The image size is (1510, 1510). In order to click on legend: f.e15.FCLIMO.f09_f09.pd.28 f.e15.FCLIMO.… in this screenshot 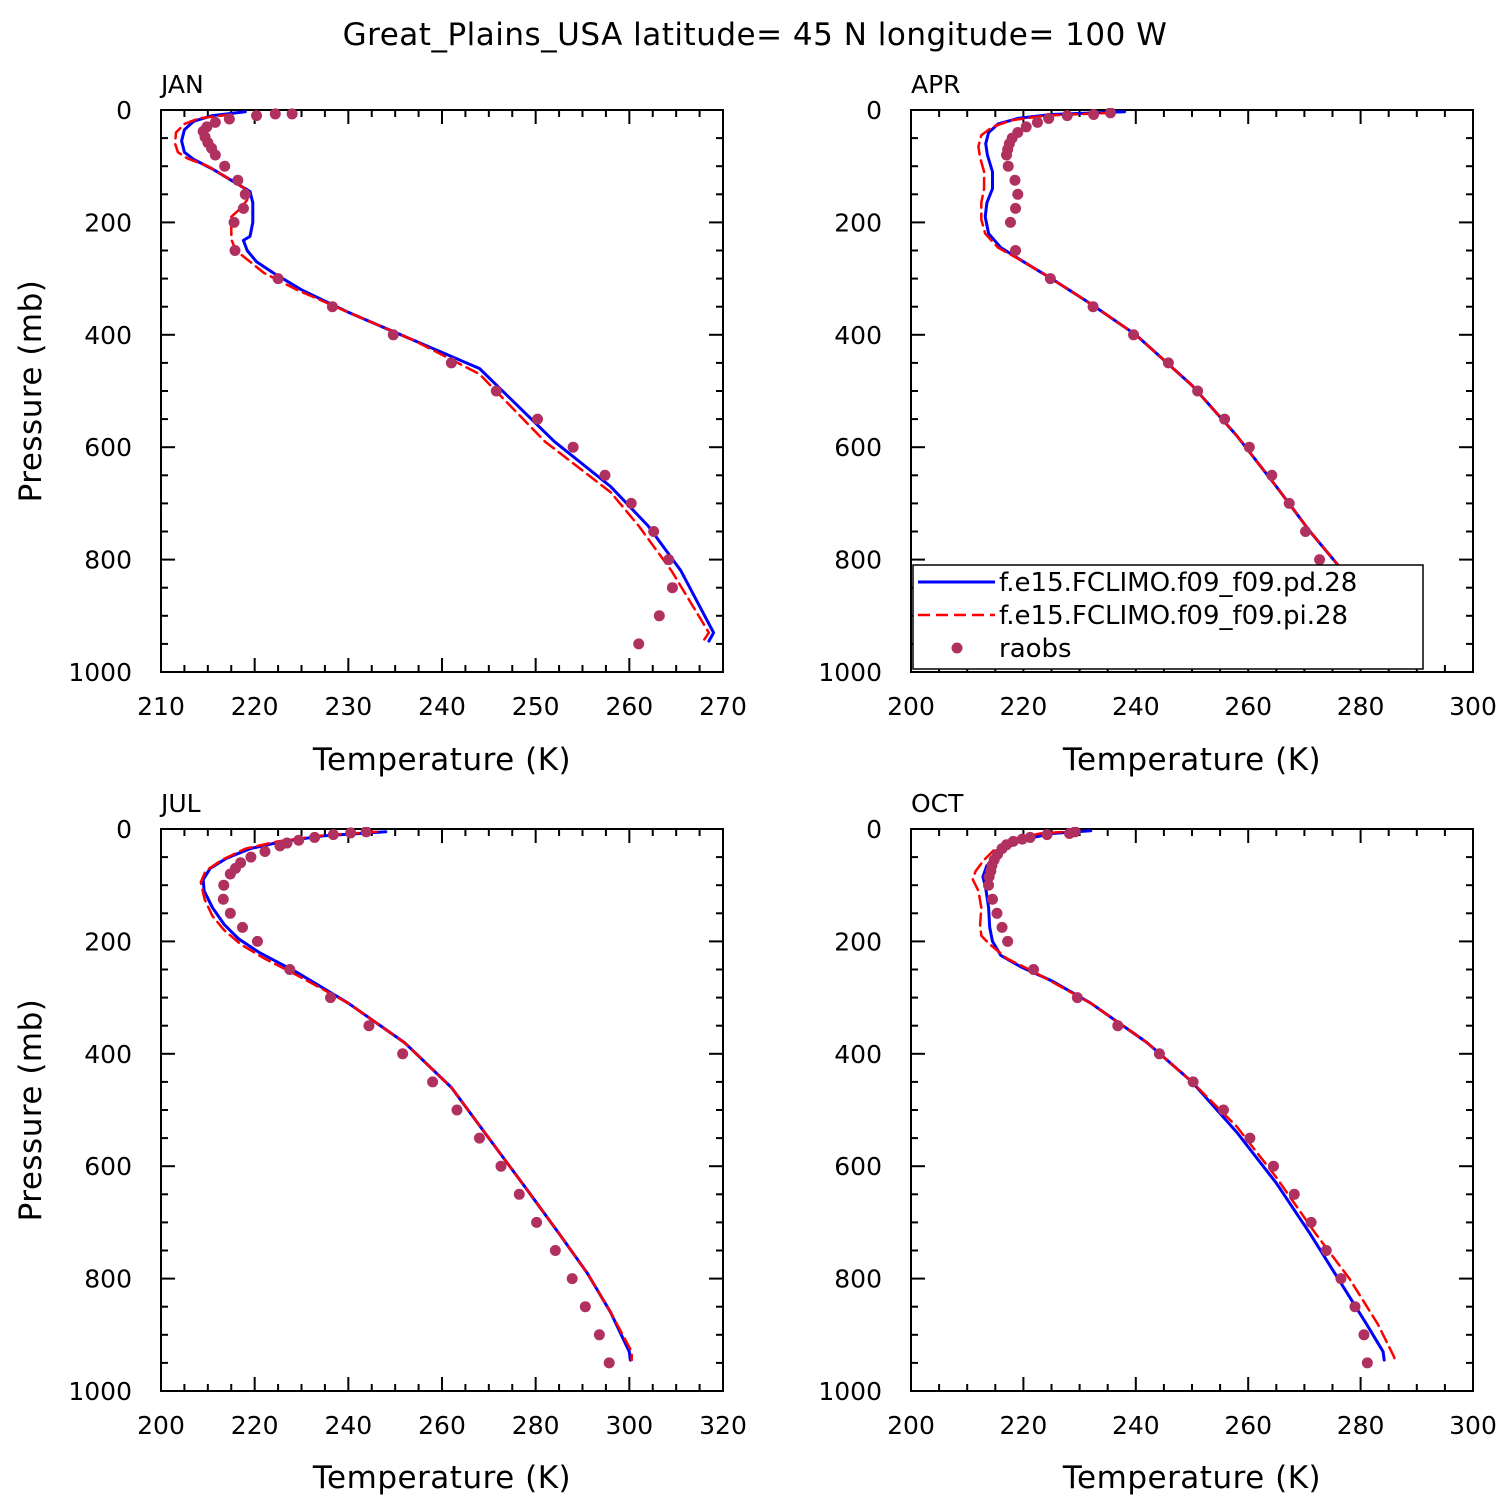, I will do `click(1168, 617)`.